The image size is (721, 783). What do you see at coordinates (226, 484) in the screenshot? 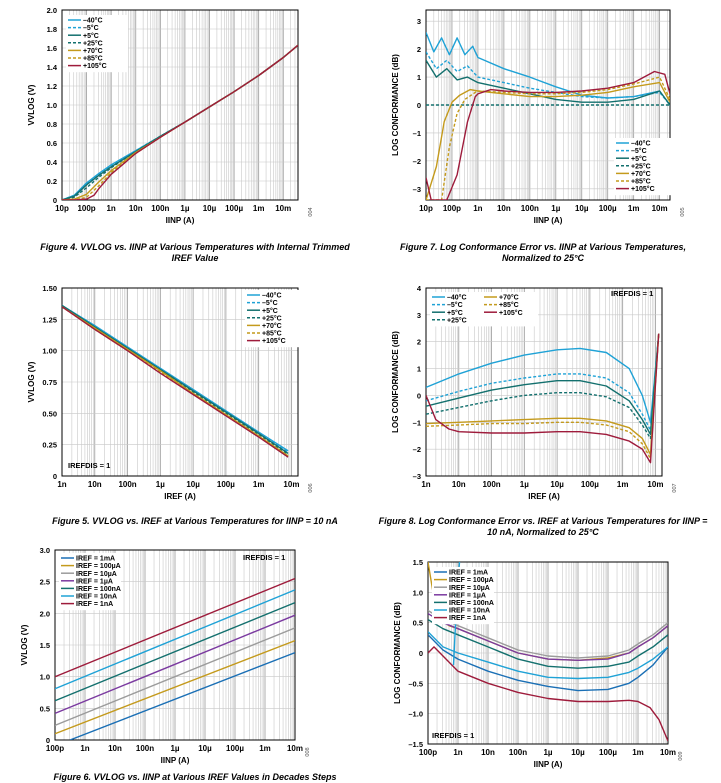
I see `fig5-x-tick-label: 100µ` at bounding box center [226, 484].